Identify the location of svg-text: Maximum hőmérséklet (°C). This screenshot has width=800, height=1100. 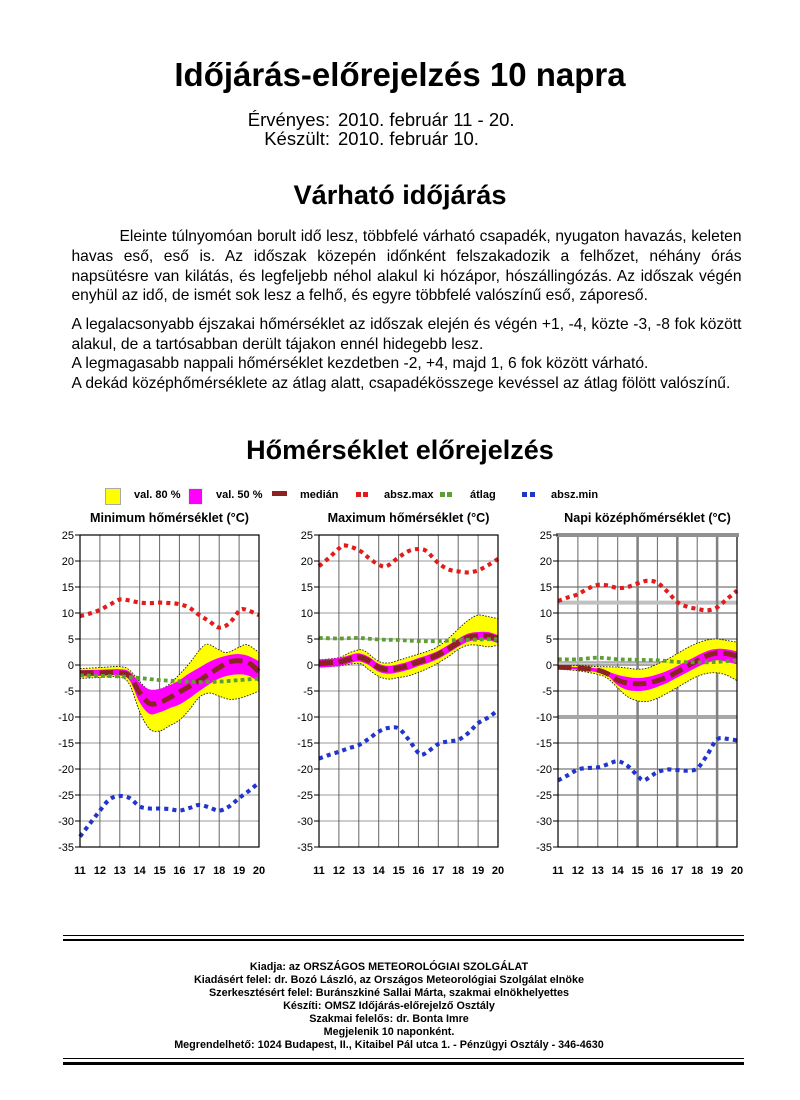
(409, 518).